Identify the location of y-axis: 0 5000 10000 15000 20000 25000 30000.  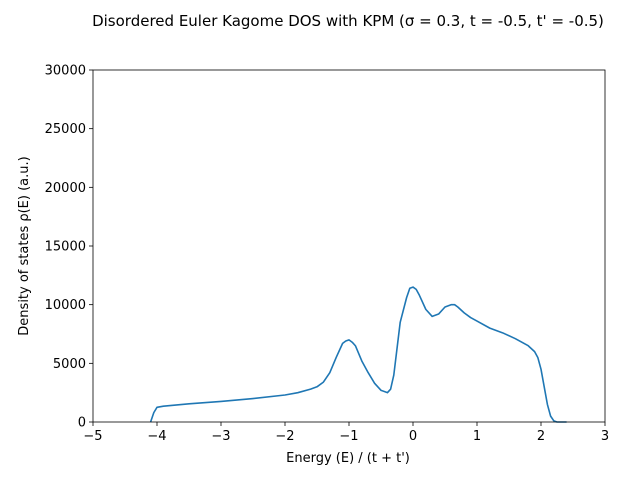
(69, 247).